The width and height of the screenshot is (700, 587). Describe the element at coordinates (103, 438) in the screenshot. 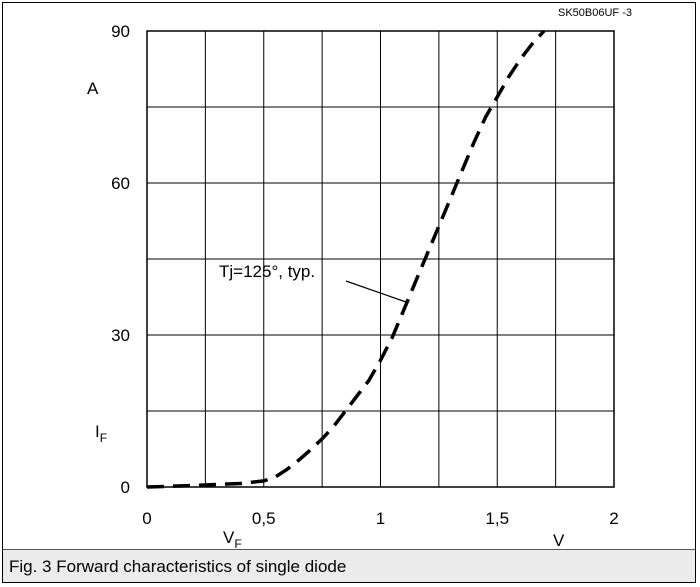

I see `y-axis-label-sub: F` at that location.